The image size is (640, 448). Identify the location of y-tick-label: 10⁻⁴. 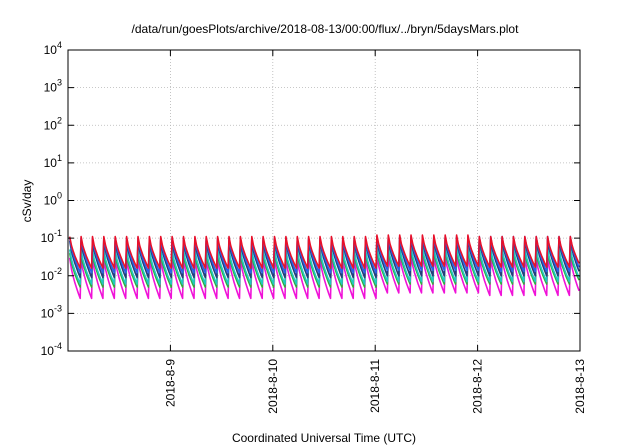
(51, 349).